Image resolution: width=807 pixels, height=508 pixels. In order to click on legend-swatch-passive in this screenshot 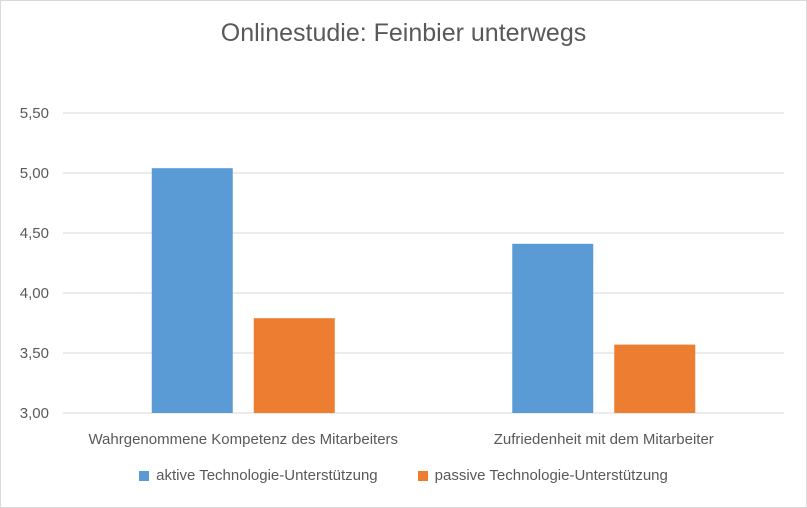, I will do `click(422, 475)`.